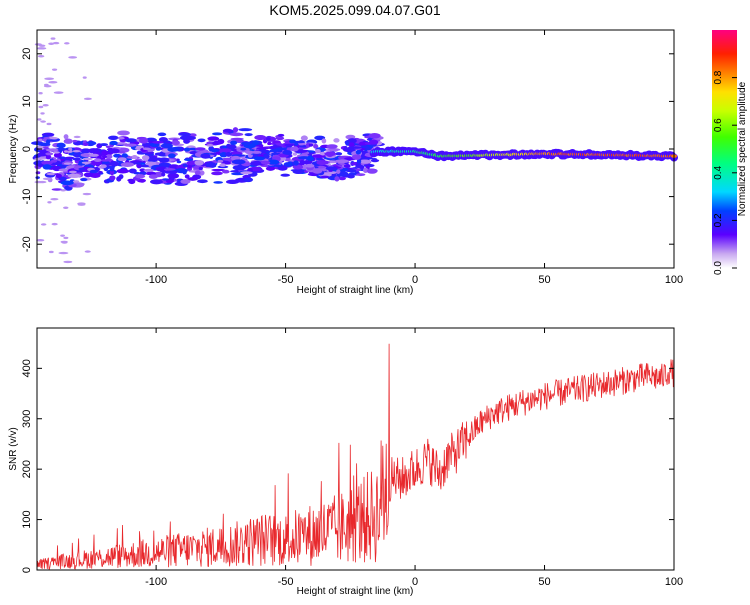  What do you see at coordinates (544, 280) in the screenshot?
I see `x-tick-label: 50` at bounding box center [544, 280].